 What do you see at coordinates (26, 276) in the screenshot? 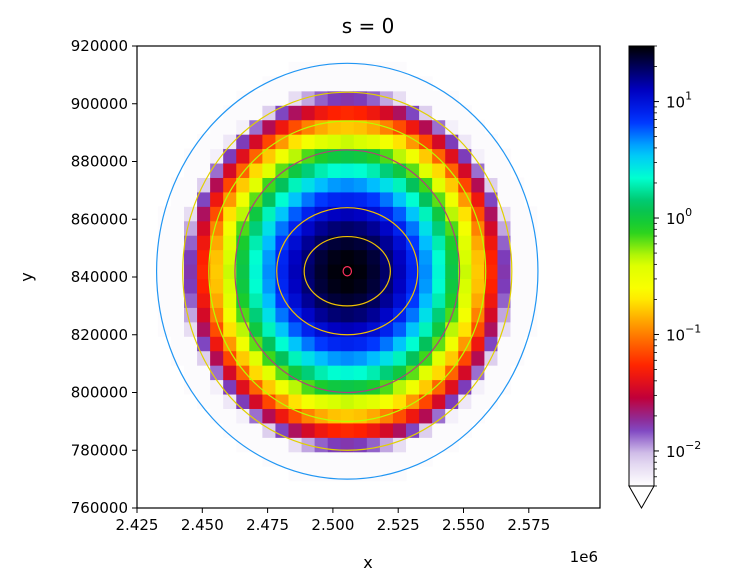
I see `y-axis-label: y` at bounding box center [26, 276].